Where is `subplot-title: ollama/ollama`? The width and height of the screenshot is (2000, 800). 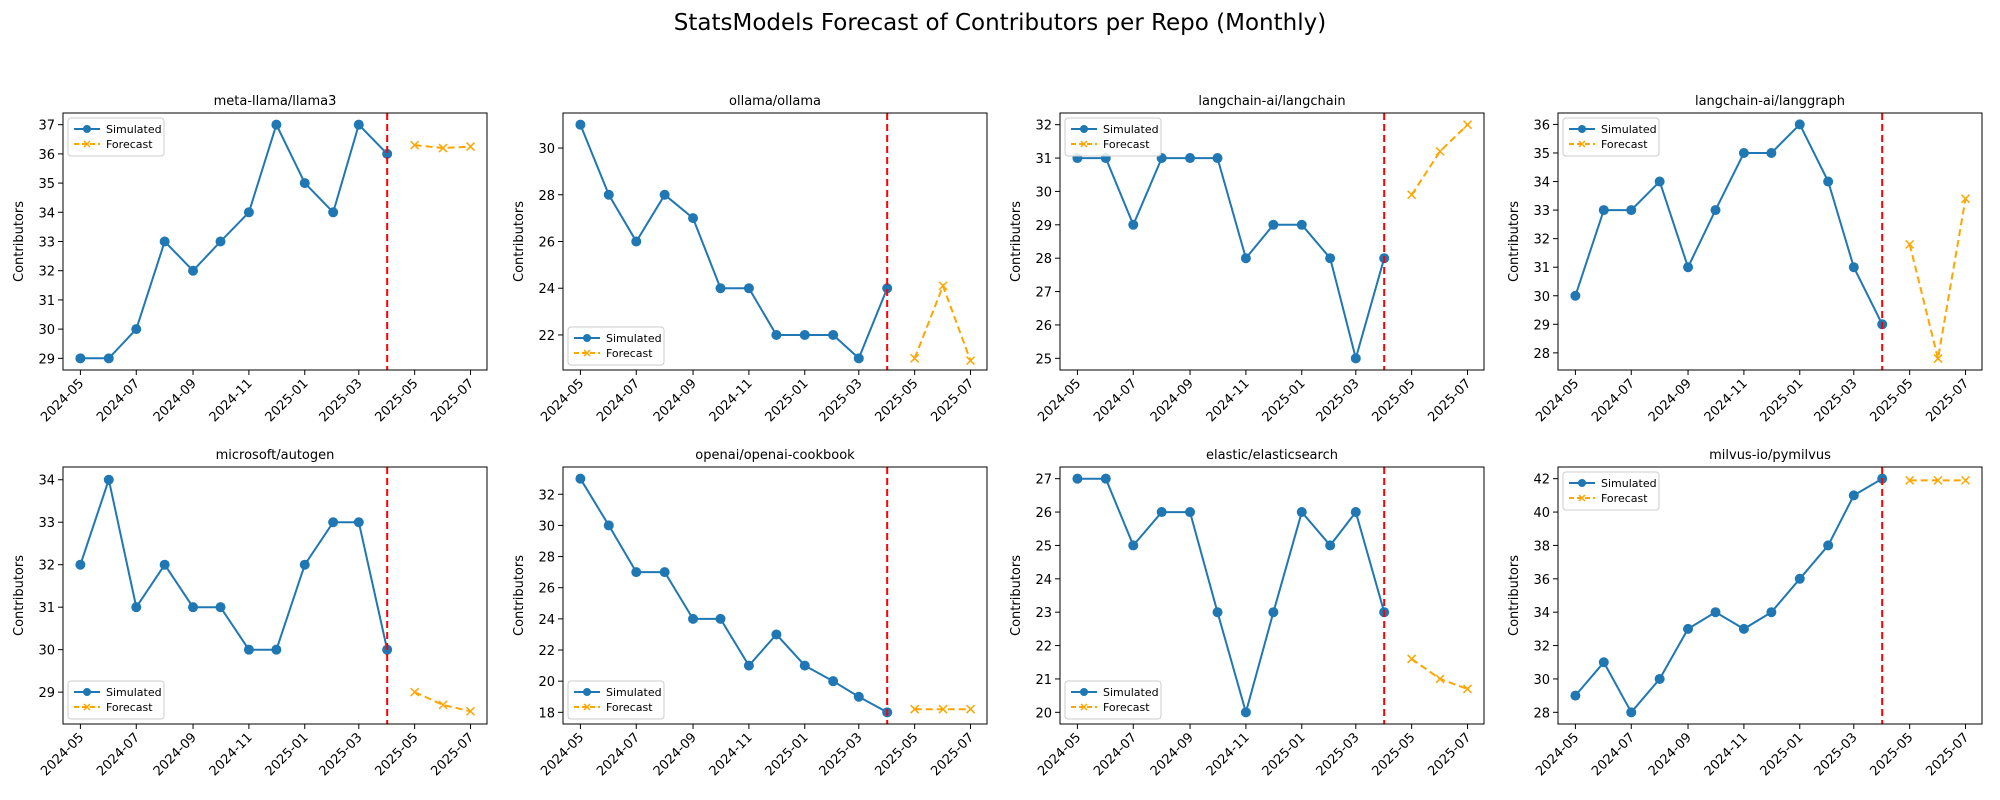
subplot-title: ollama/ollama is located at coordinates (775, 101).